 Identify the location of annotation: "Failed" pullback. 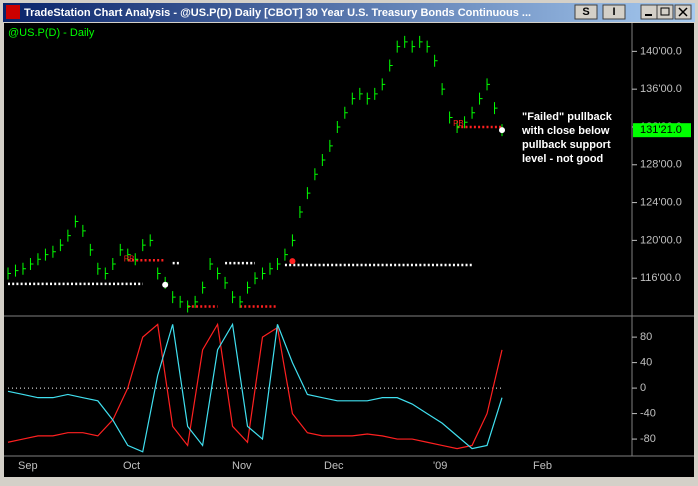
(567, 117).